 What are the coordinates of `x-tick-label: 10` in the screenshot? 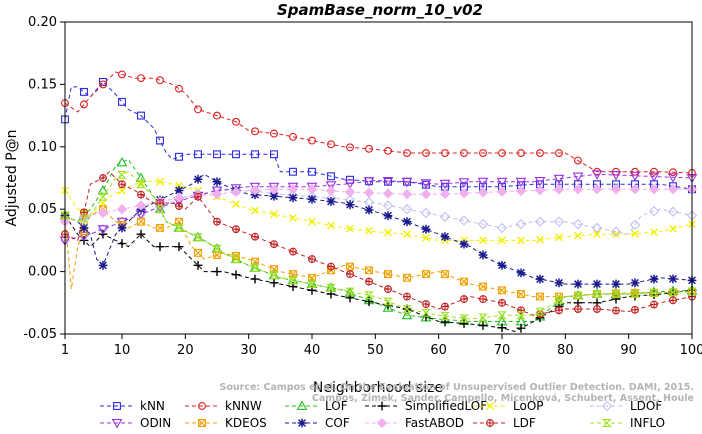 It's located at (122, 350).